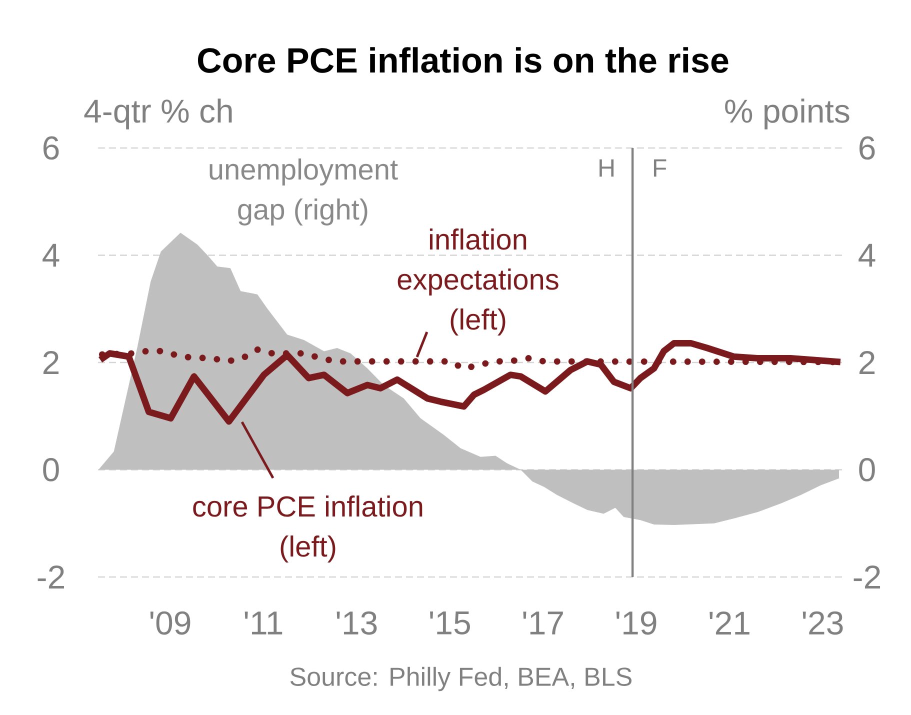 The width and height of the screenshot is (911, 715). I want to click on y-tick-label: 4, so click(51, 255).